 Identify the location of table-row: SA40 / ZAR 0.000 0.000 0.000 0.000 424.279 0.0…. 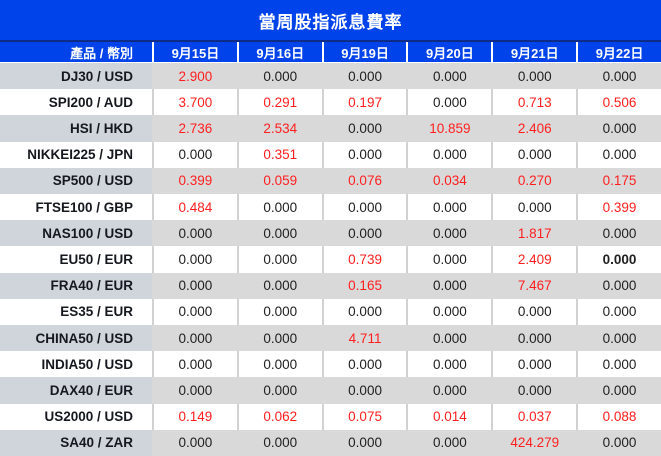
(330, 442).